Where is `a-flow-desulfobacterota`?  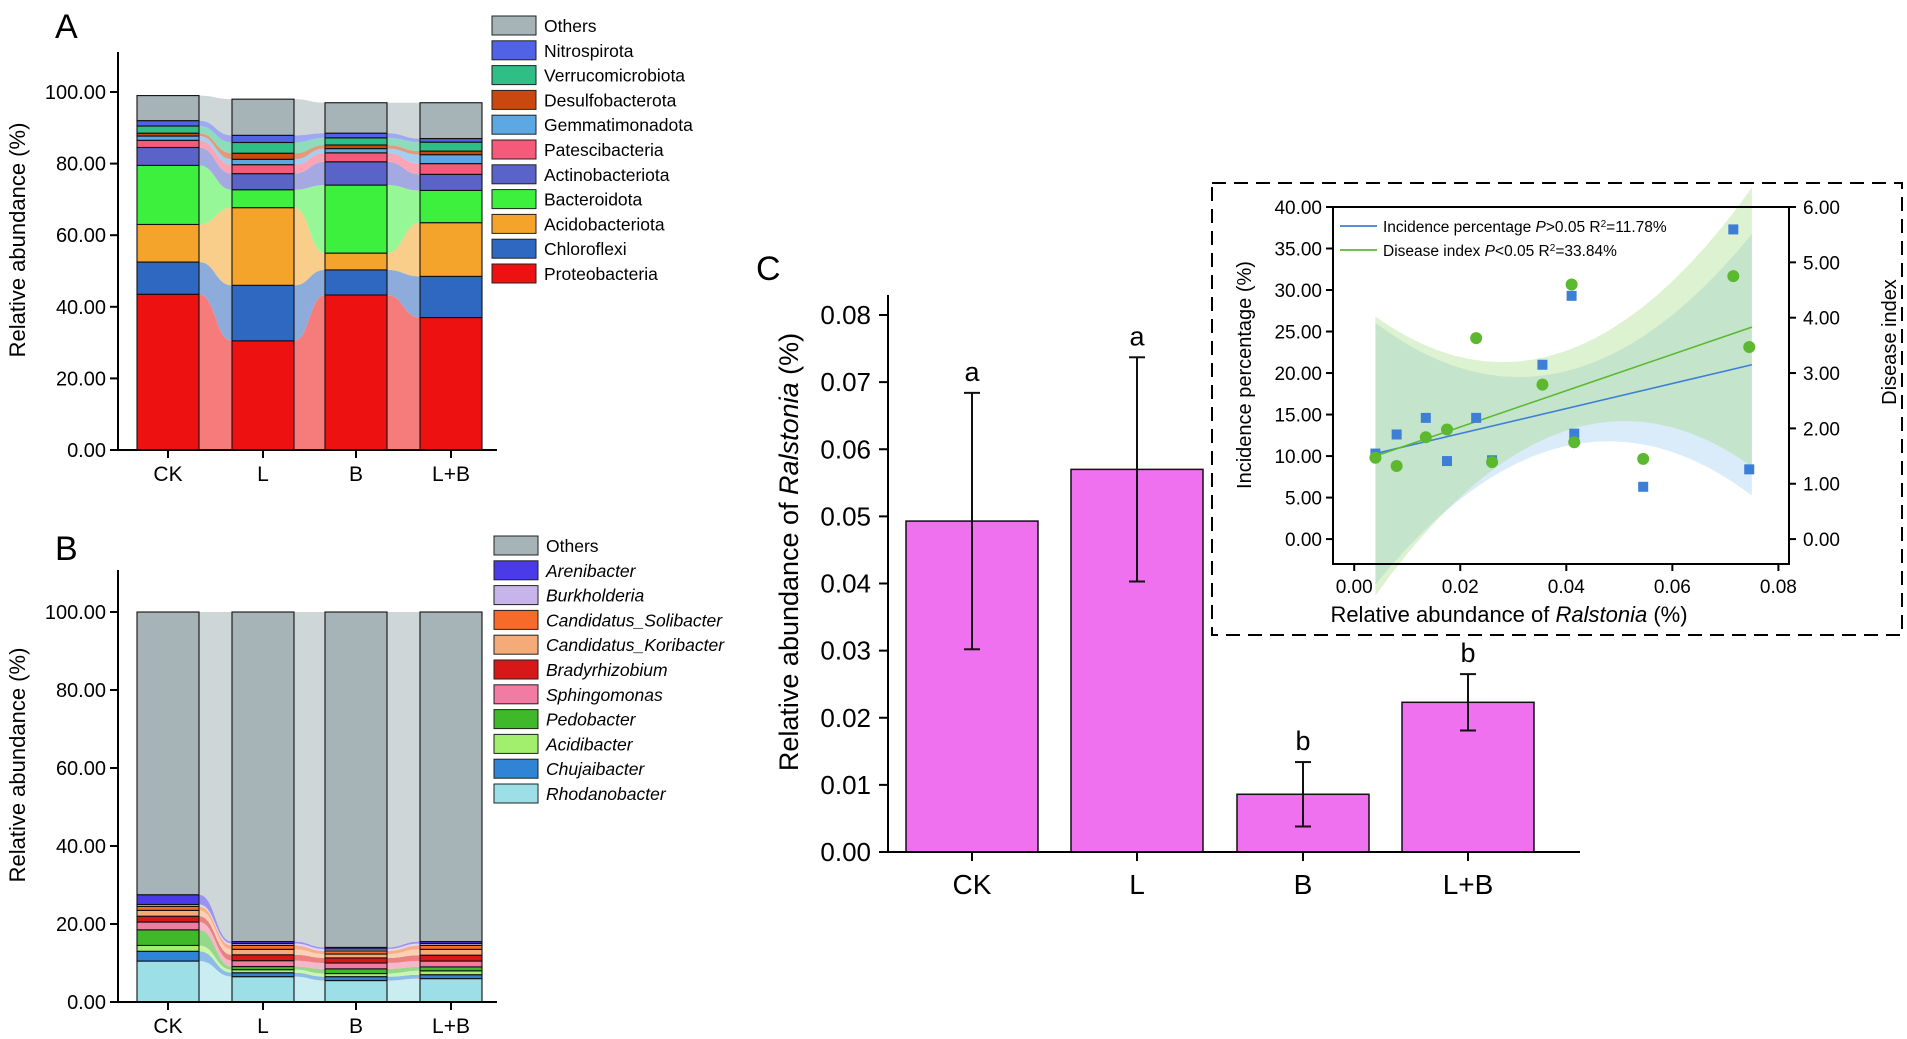 a-flow-desulfobacterota is located at coordinates (215, 146).